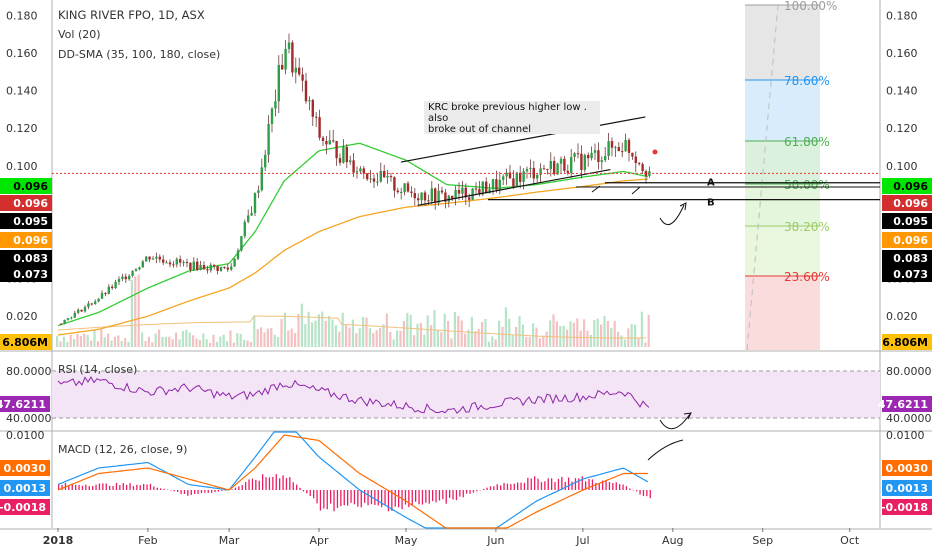  I want to click on bounce-arrowhead, so click(683, 206).